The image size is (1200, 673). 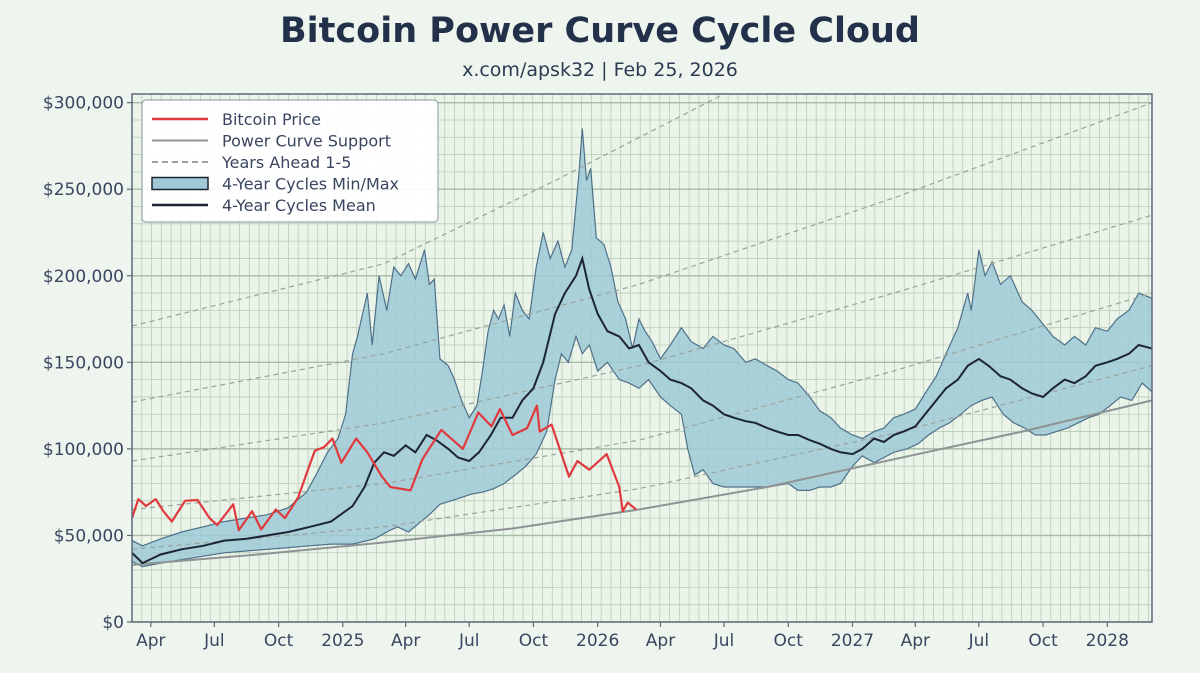 I want to click on chart-title: Bitcoin Power Curve Cycle Cloud, so click(x=600, y=31).